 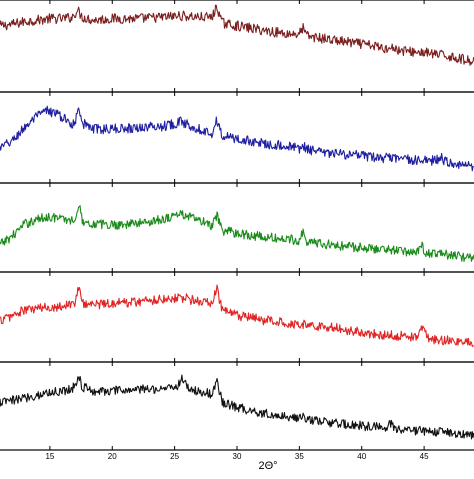 What do you see at coordinates (237, 456) in the screenshot?
I see `x-tick-label: 30` at bounding box center [237, 456].